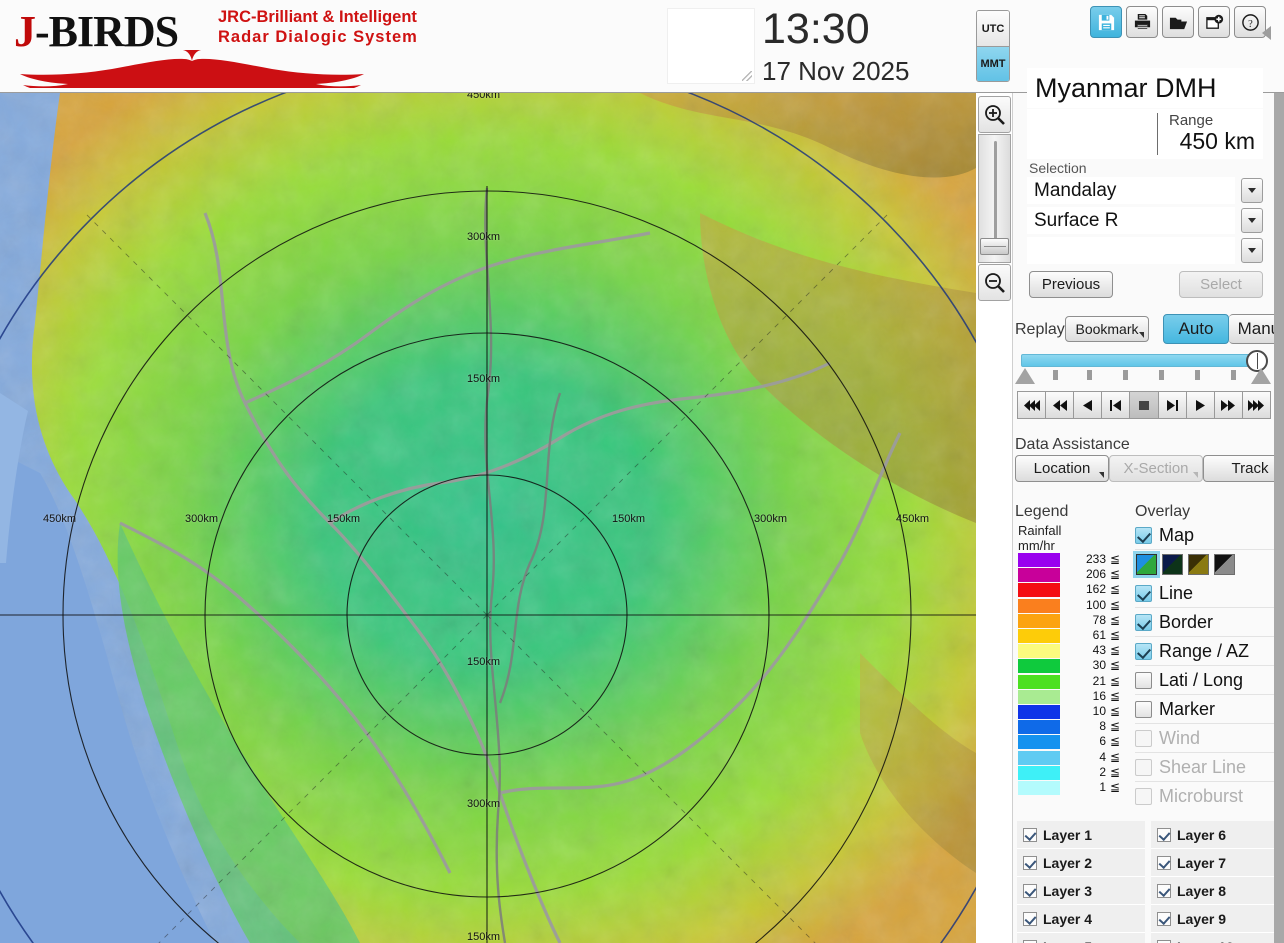 This screenshot has width=1284, height=943. What do you see at coordinates (1143, 593) in the screenshot?
I see `checkbox-line` at bounding box center [1143, 593].